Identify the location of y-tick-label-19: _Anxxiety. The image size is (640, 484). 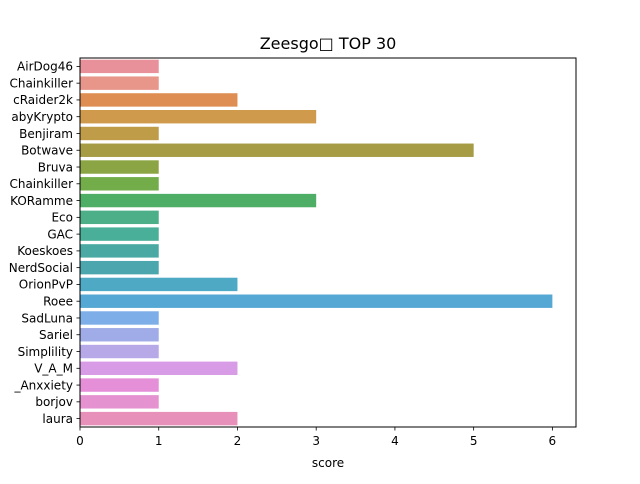
(43, 385).